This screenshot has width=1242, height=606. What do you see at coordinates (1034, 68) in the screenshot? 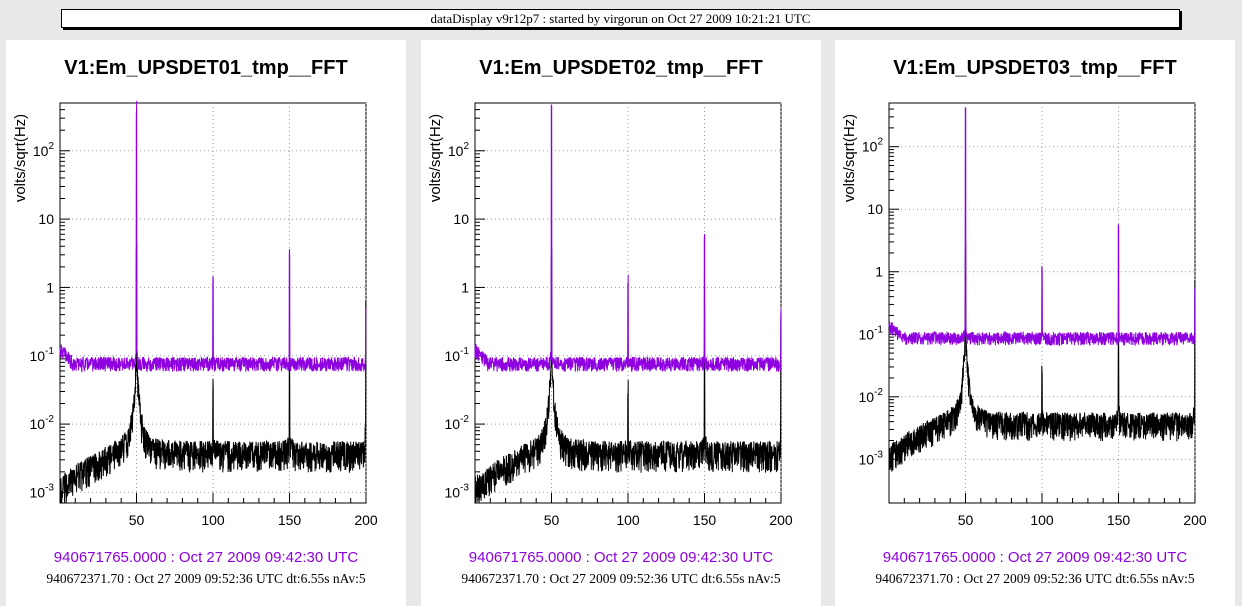
I see `chart-title: V1:Em_UPSDET03_tmp__FFT` at bounding box center [1034, 68].